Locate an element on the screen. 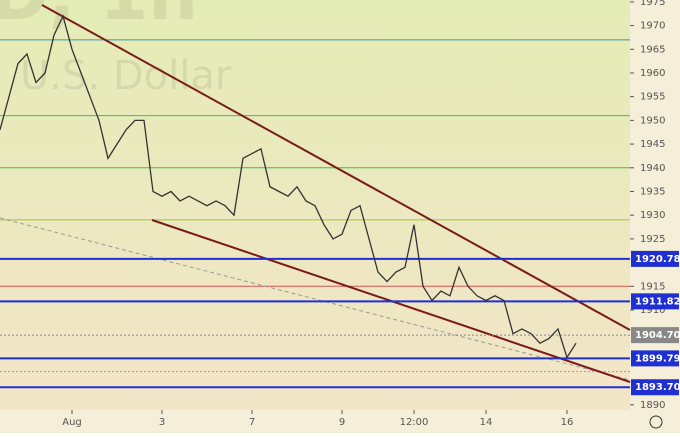  x-tick-label: 12:00 is located at coordinates (414, 422).